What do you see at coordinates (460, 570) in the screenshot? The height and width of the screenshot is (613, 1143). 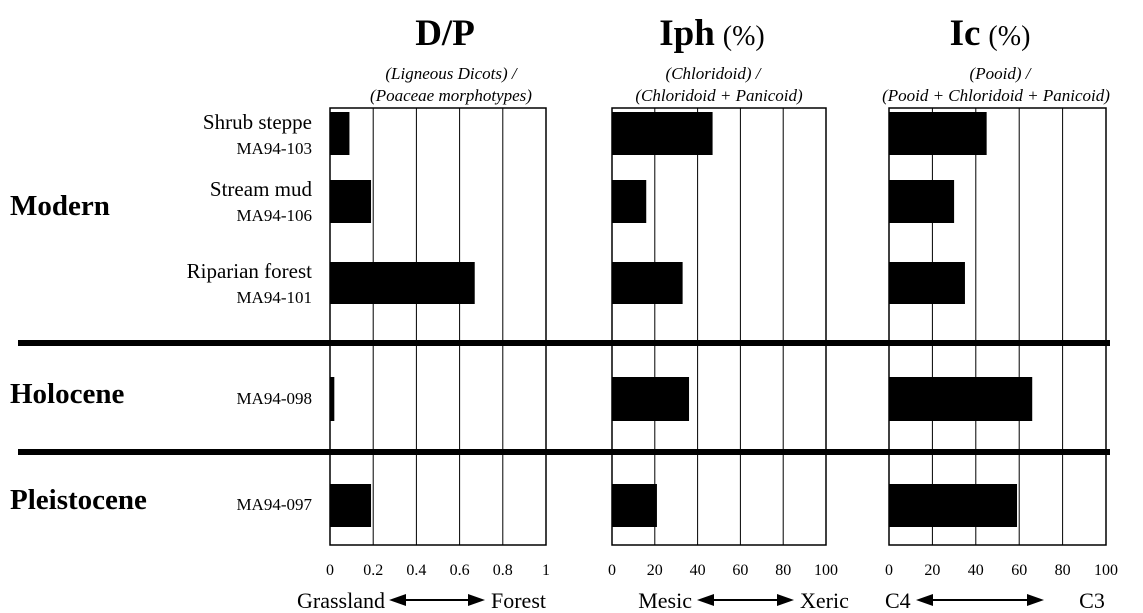 I see `x-tick-label: 0.6` at bounding box center [460, 570].